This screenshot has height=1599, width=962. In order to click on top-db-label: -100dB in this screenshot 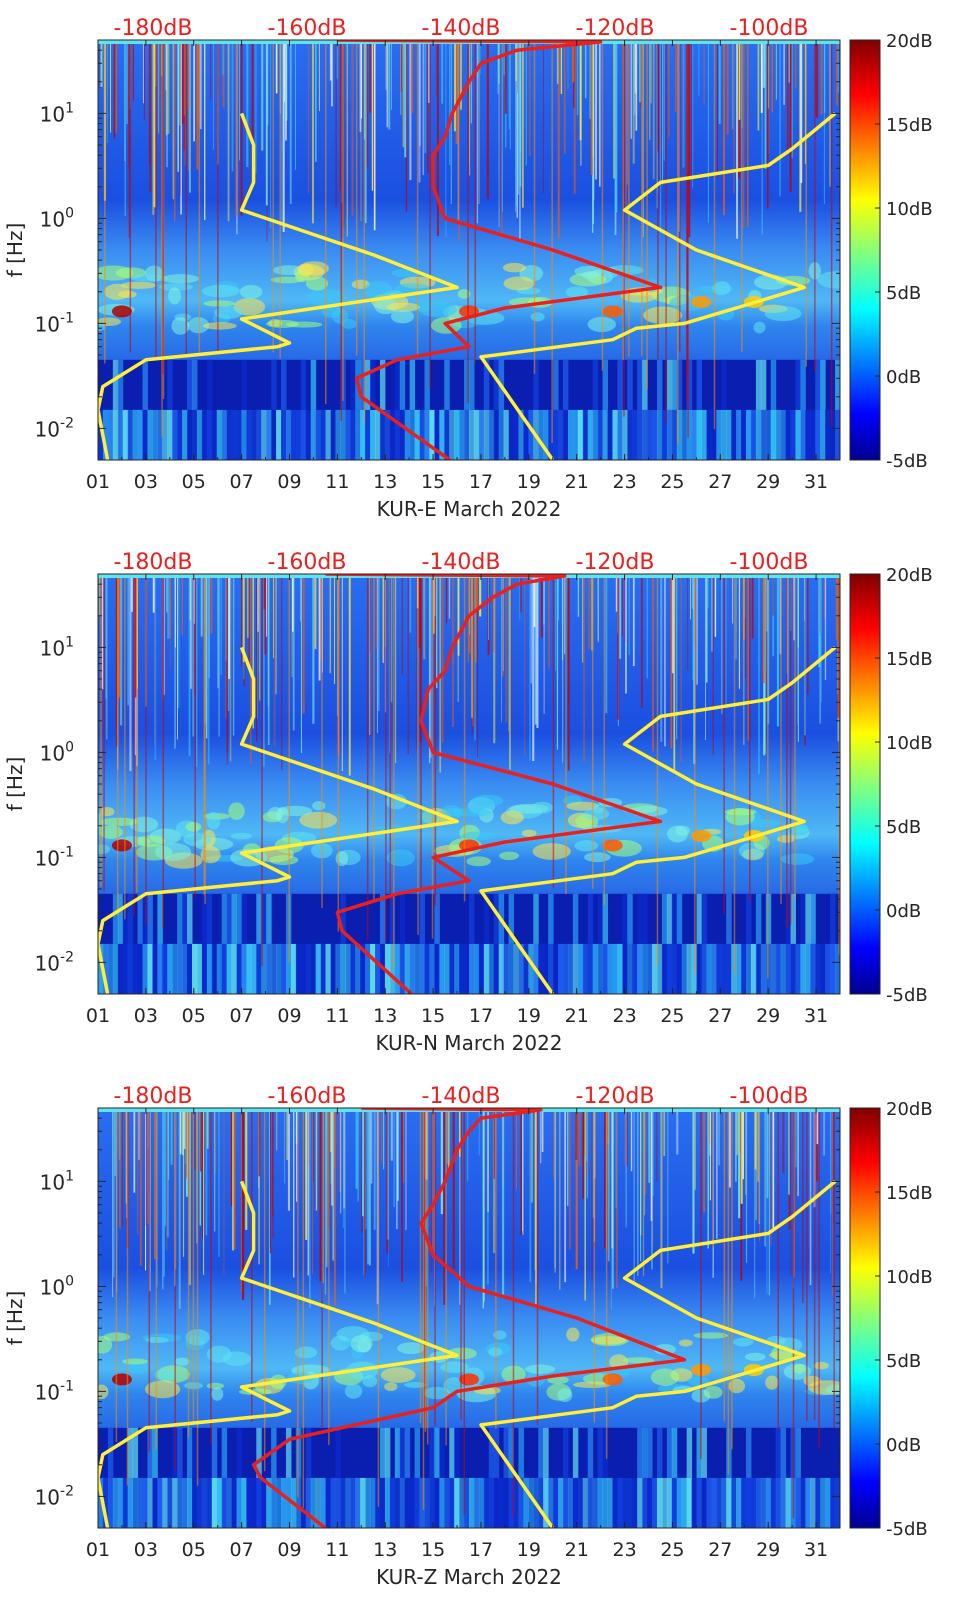, I will do `click(769, 562)`.